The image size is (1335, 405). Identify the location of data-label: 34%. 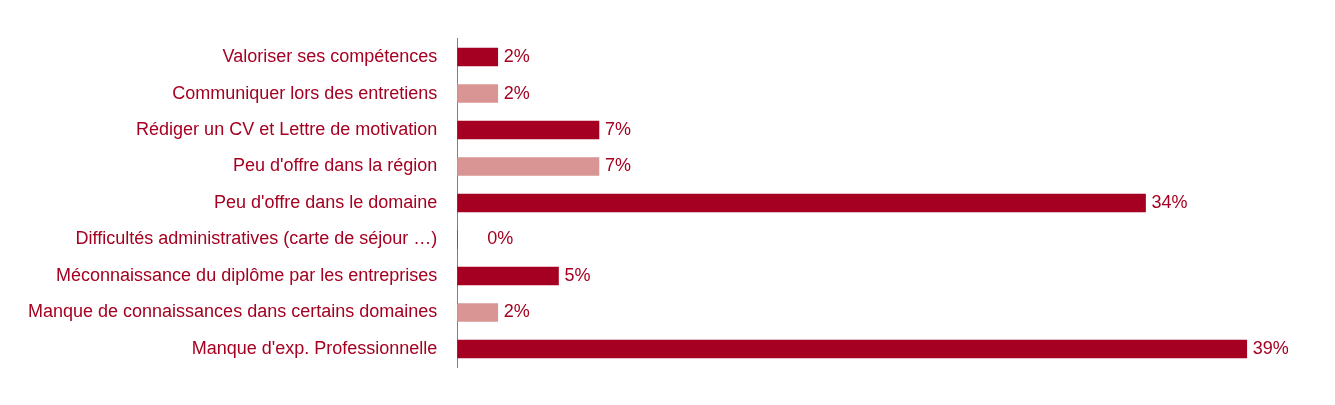
(1169, 201).